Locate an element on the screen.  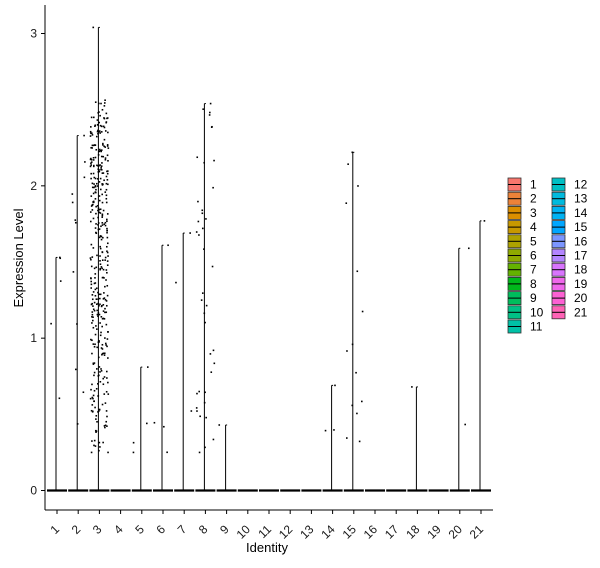
x-tick-label: 6 is located at coordinates (160, 529).